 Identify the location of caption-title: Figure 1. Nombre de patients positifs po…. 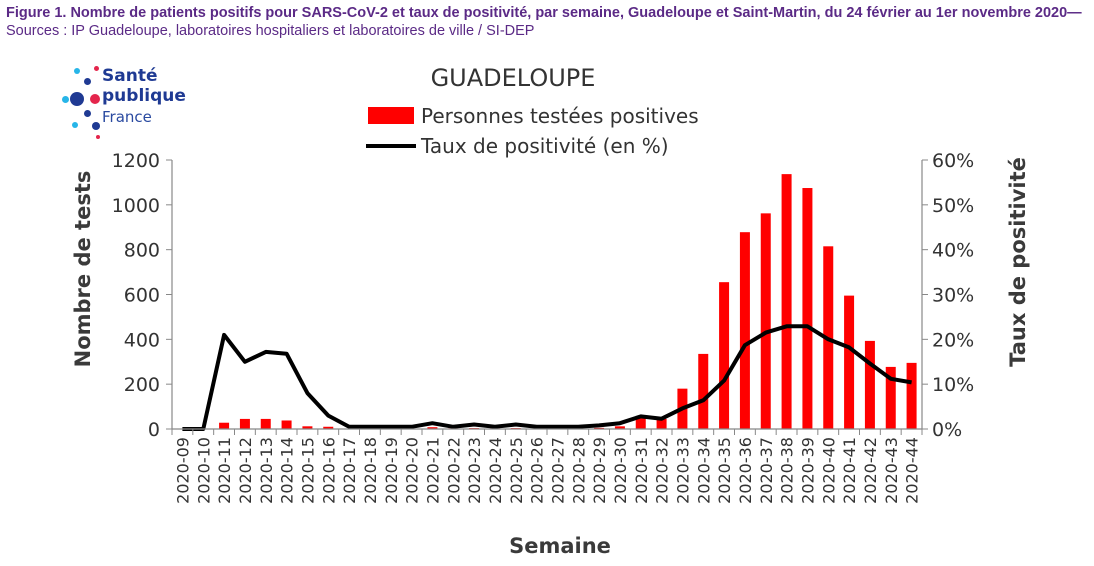
(544, 13).